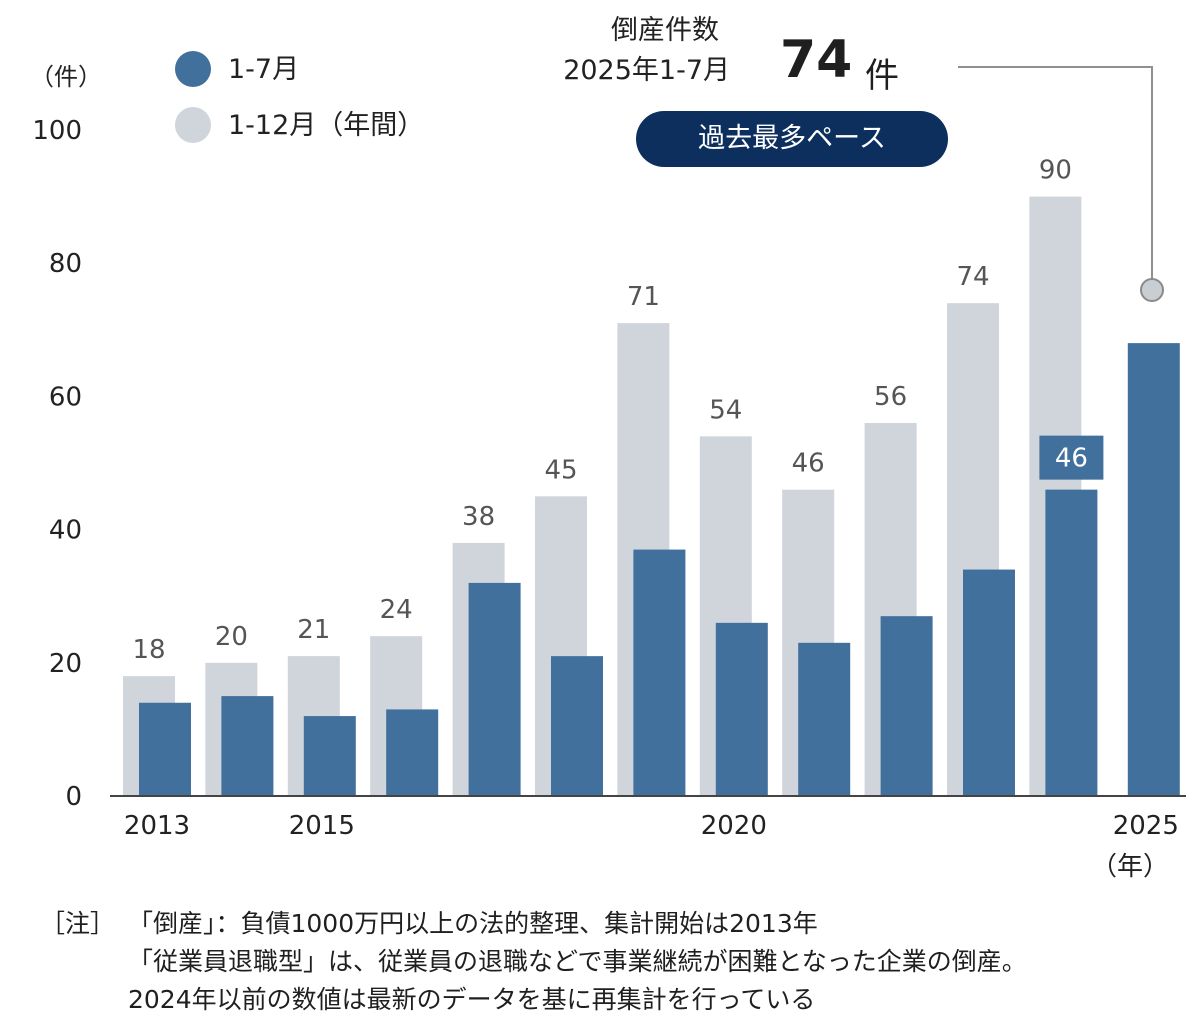 The image size is (1200, 1029). Describe the element at coordinates (157, 826) in the screenshot. I see `x-tick-label: 2013` at that location.